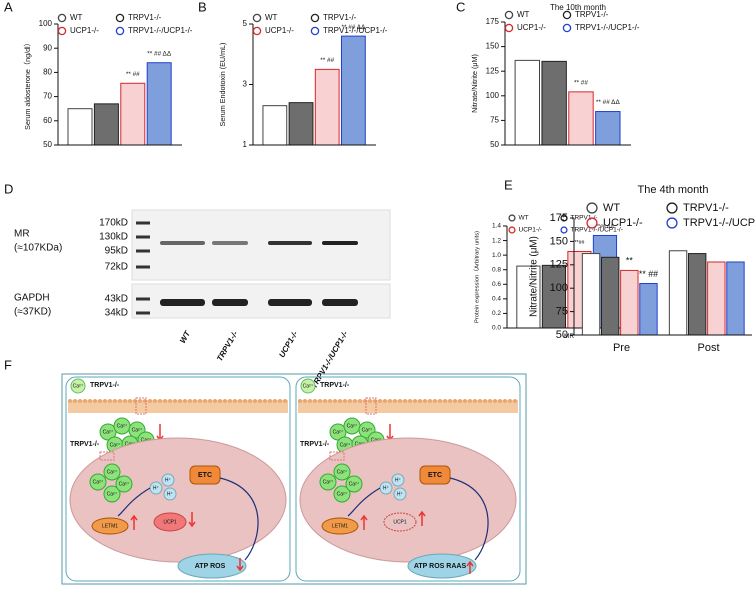  What do you see at coordinates (202, 7) in the screenshot?
I see `panel-letter: B` at bounding box center [202, 7].